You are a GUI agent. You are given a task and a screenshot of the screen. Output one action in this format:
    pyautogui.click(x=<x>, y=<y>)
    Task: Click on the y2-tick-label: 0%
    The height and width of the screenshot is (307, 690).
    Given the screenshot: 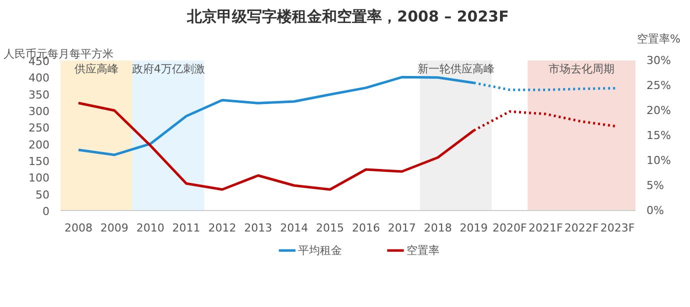 What is the action you would take?
    pyautogui.click(x=655, y=210)
    